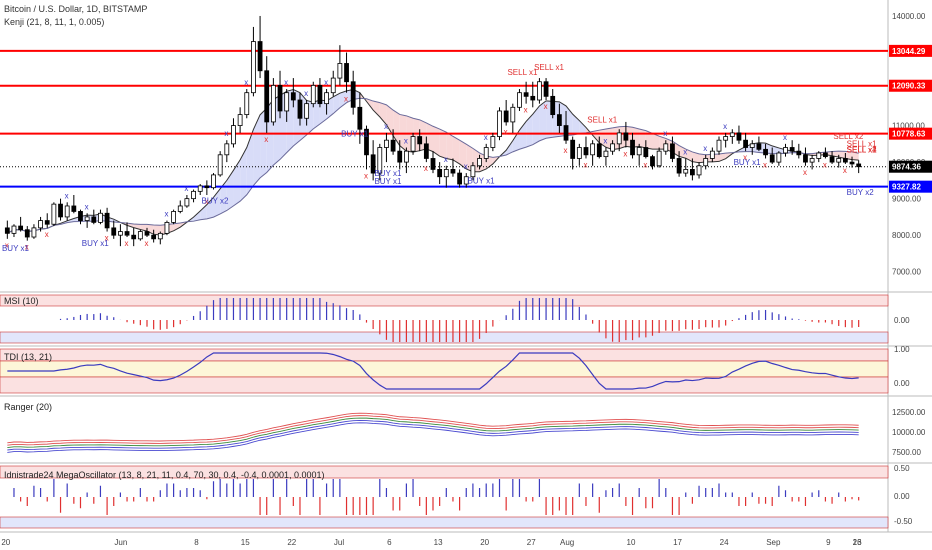 Image resolution: width=932 pixels, height=550 pixels. What do you see at coordinates (120, 542) in the screenshot?
I see `time-tick-label: Jun` at bounding box center [120, 542].